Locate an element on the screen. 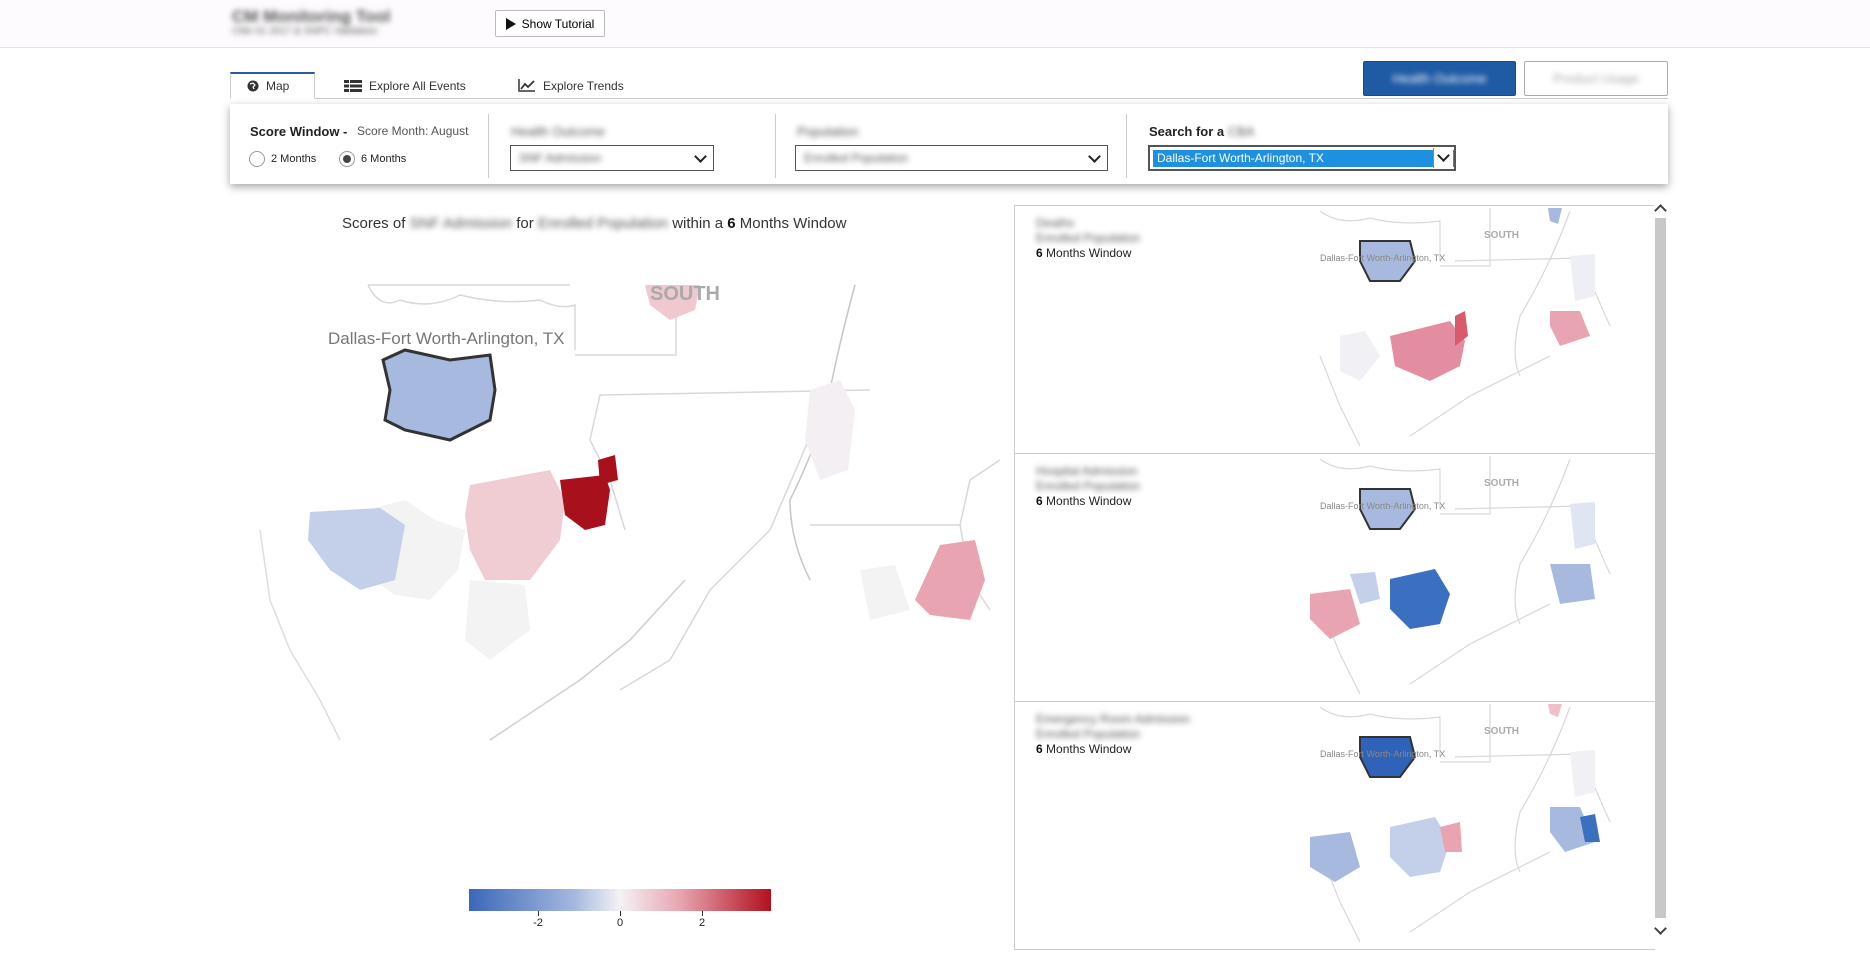  title-prefix: Scores of is located at coordinates (374, 223).